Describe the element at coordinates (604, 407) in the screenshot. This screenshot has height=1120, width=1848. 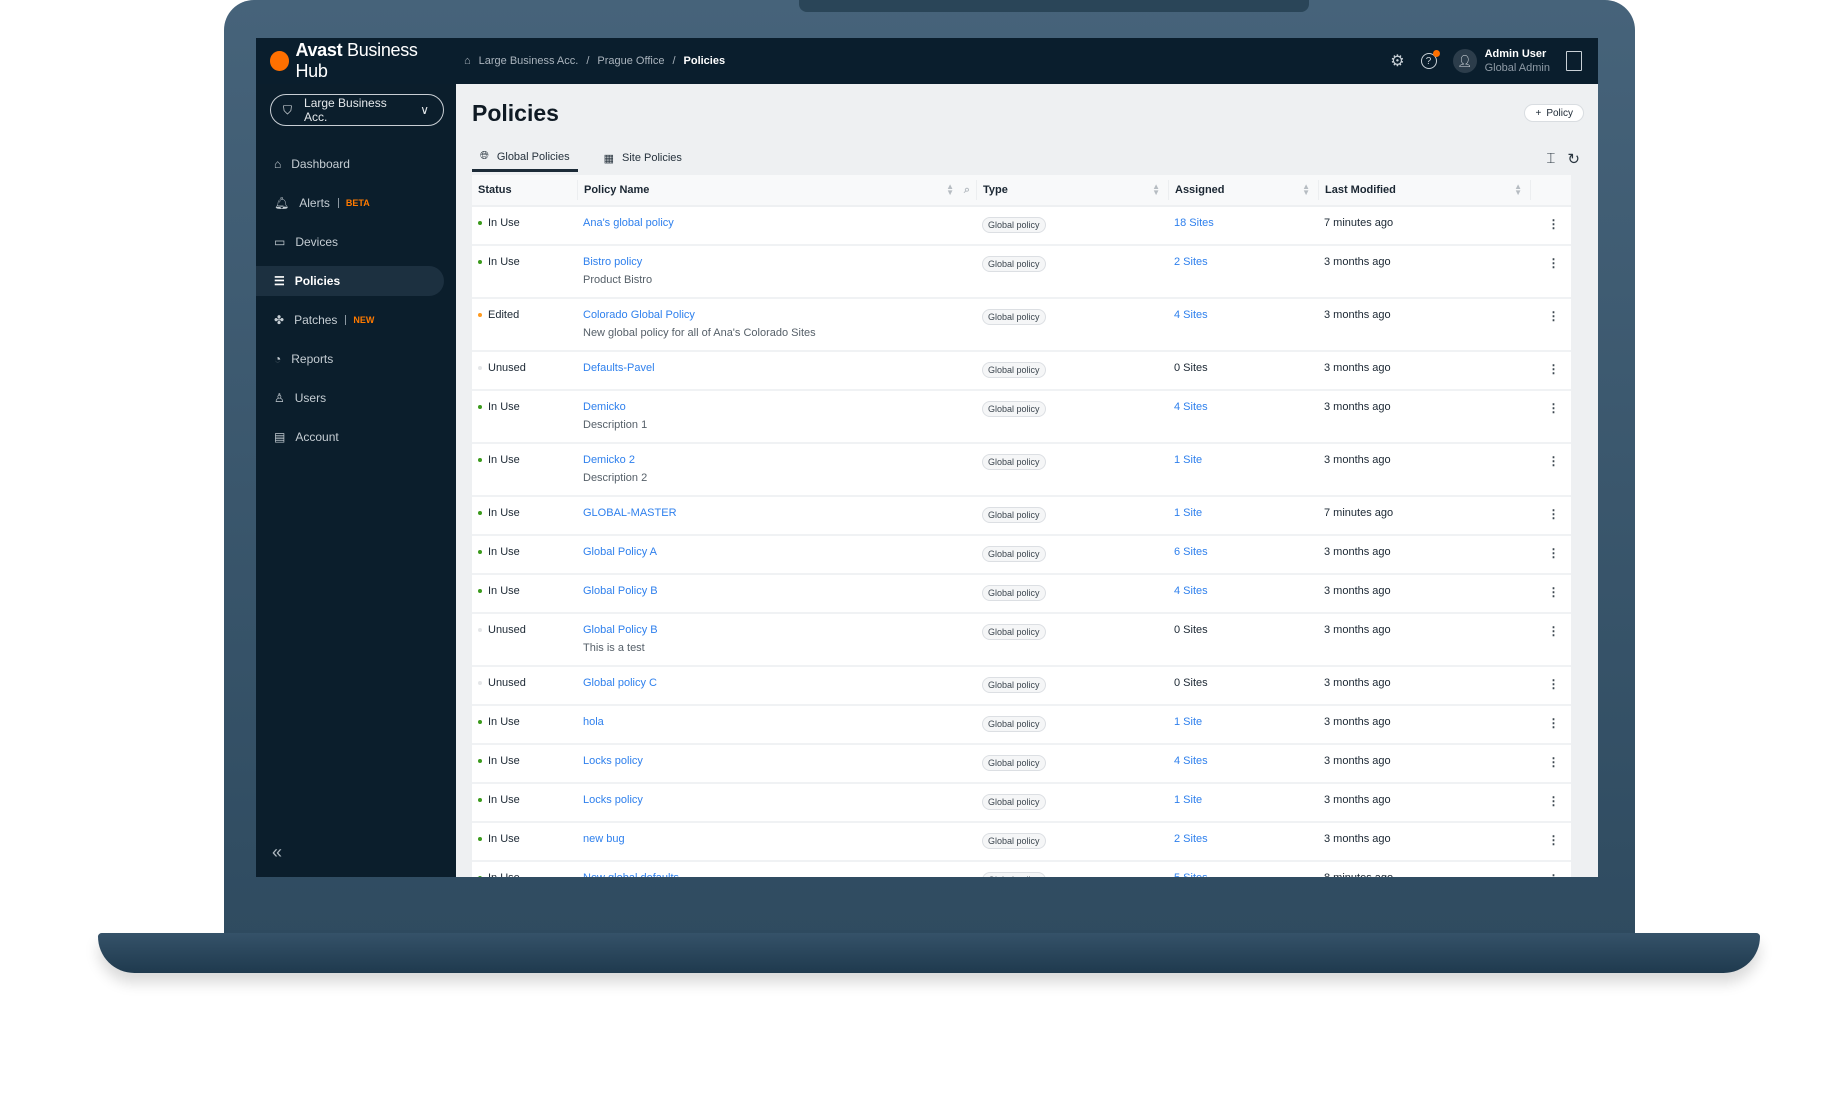
I see `policy-link: Demicko` at that location.